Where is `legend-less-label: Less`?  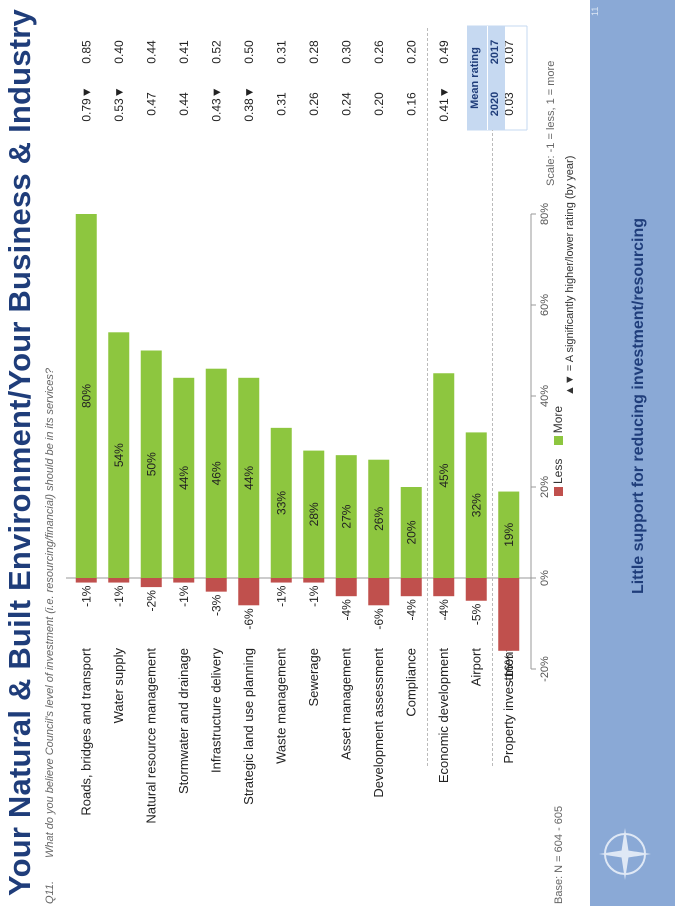
legend-less-label: Less is located at coordinates (558, 471).